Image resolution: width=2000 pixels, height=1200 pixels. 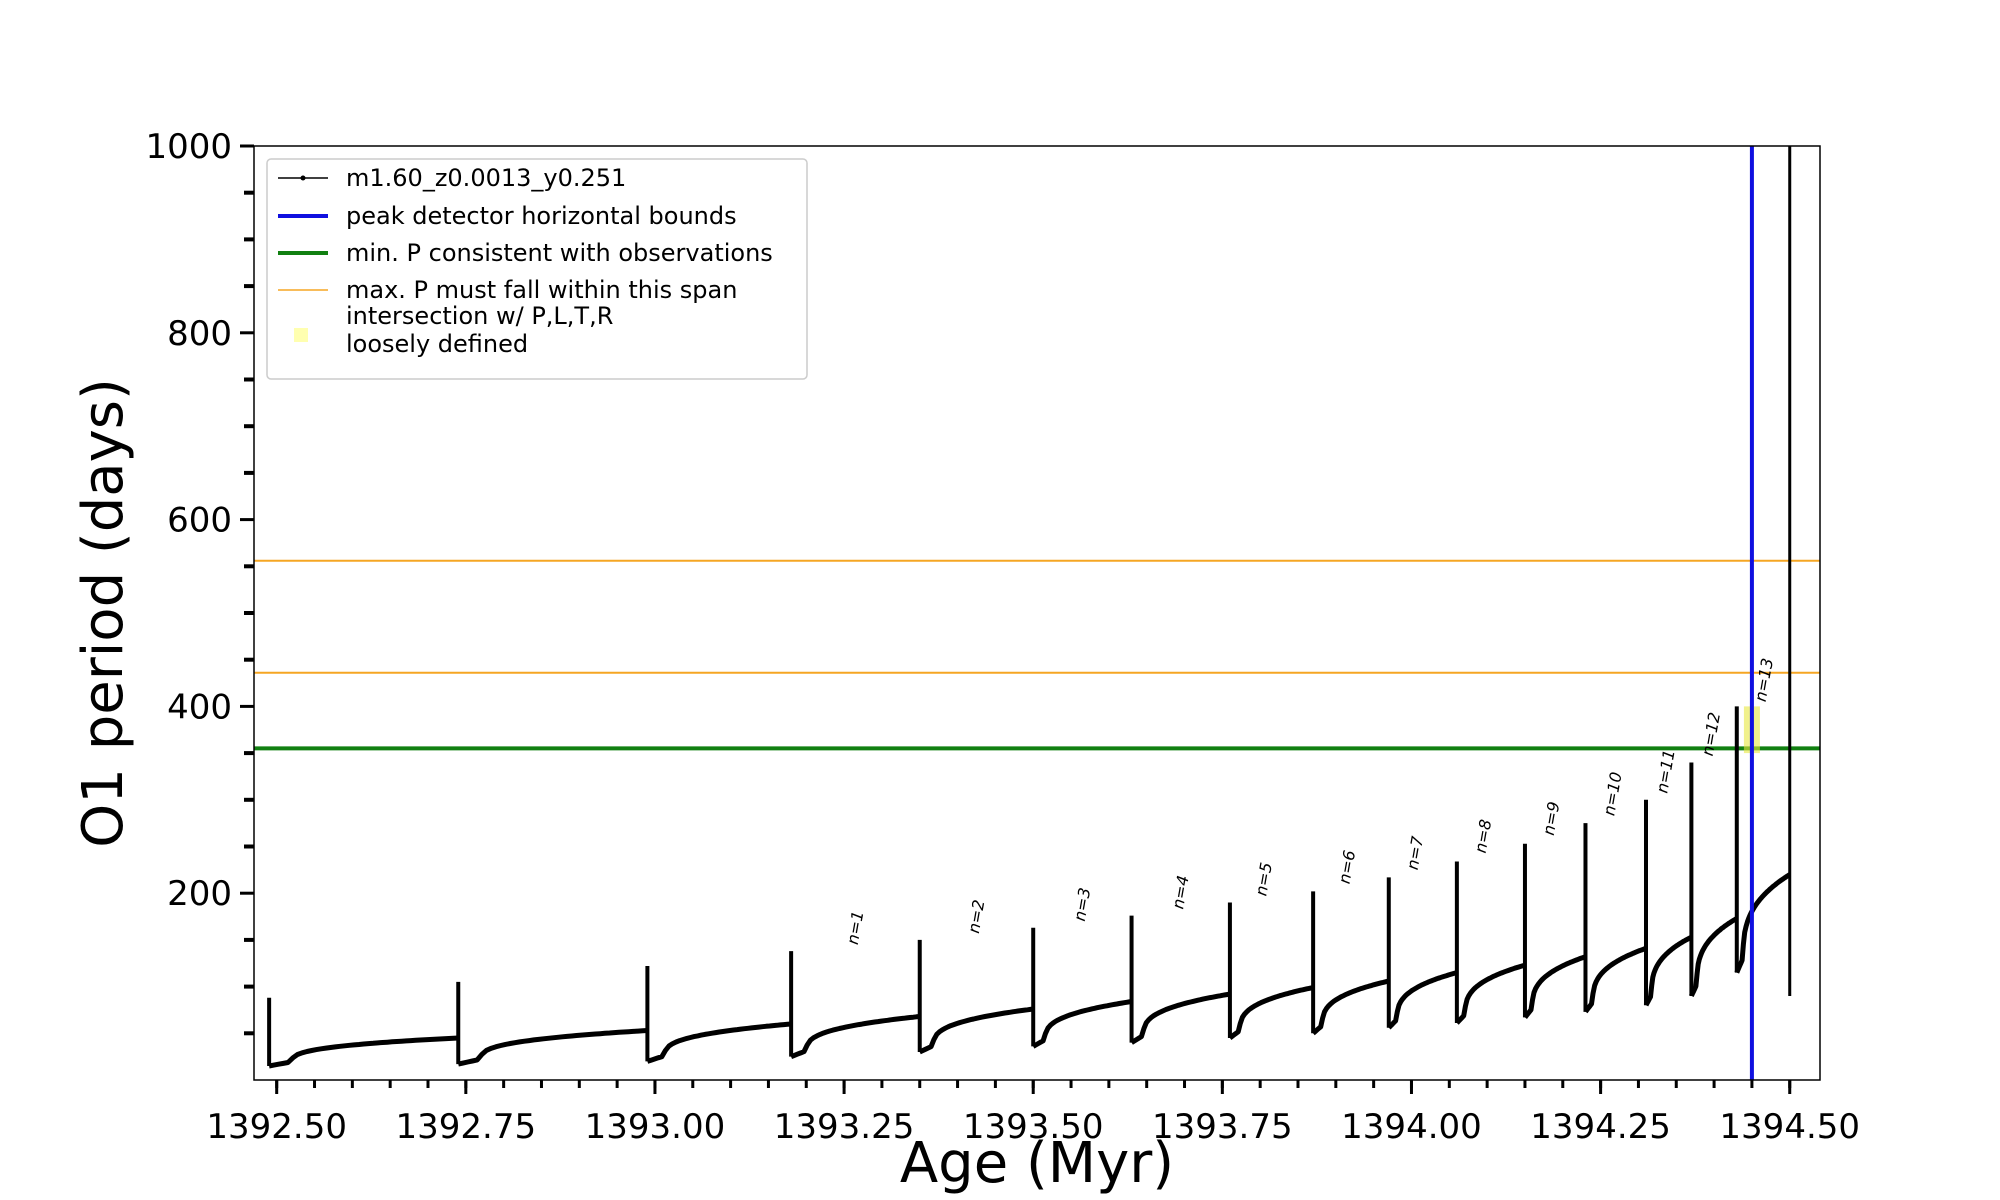 What do you see at coordinates (479, 316) in the screenshot?
I see `legend-label-4: intersection w/ P,L,T,R` at bounding box center [479, 316].